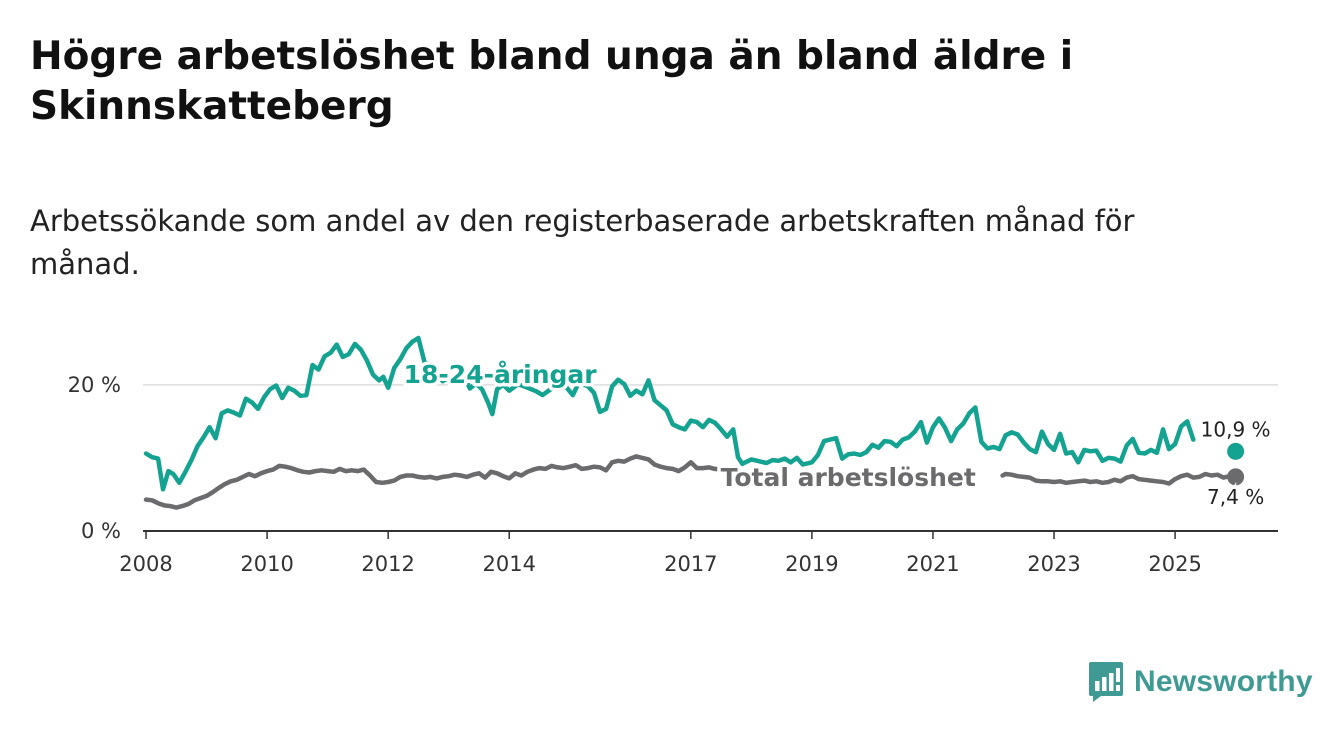 This screenshot has height=734, width=1340. Describe the element at coordinates (509, 564) in the screenshot. I see `x-tick-label: 2014` at that location.